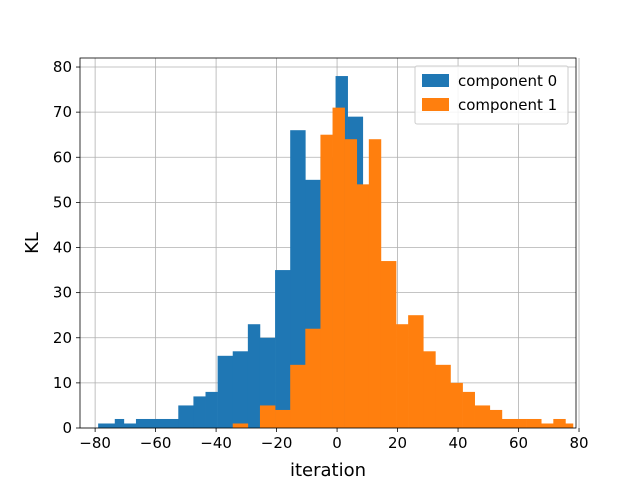 The height and width of the screenshot is (484, 640). What do you see at coordinates (62, 248) in the screenshot?
I see `y-tick-label: 40` at bounding box center [62, 248].